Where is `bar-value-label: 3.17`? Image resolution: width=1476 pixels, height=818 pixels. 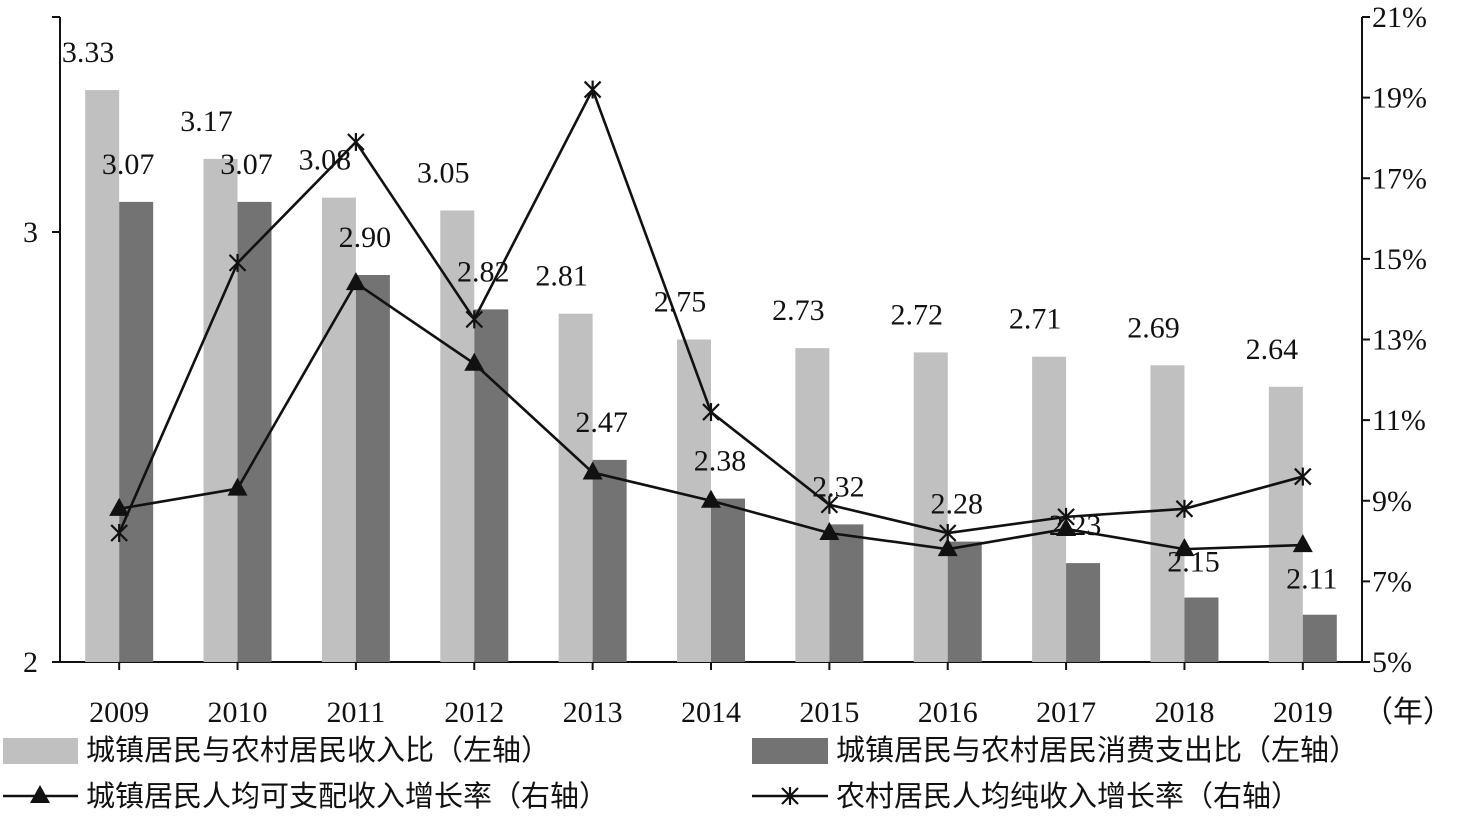
bar-value-label: 3.17 is located at coordinates (206, 121).